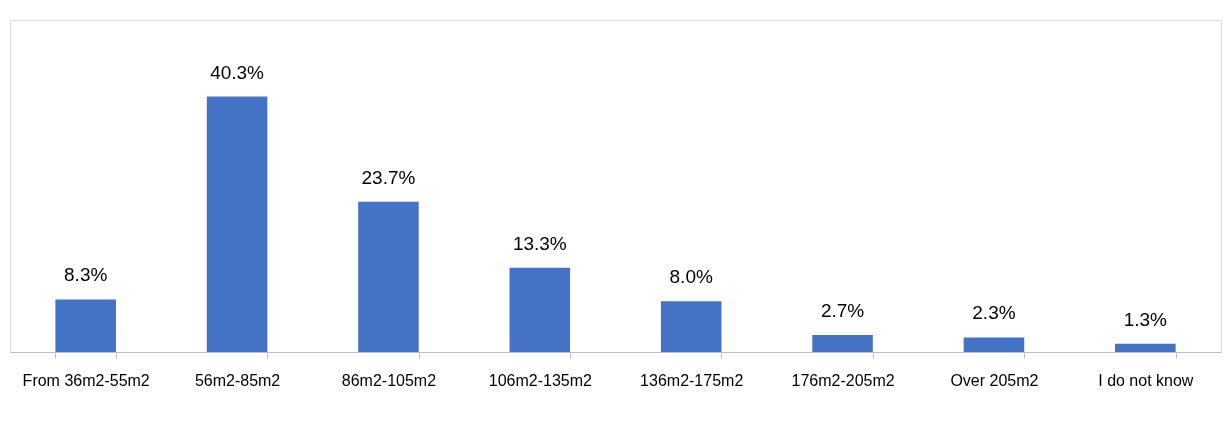  Describe the element at coordinates (1146, 380) in the screenshot. I see `x-tick-label: I do not know` at that location.